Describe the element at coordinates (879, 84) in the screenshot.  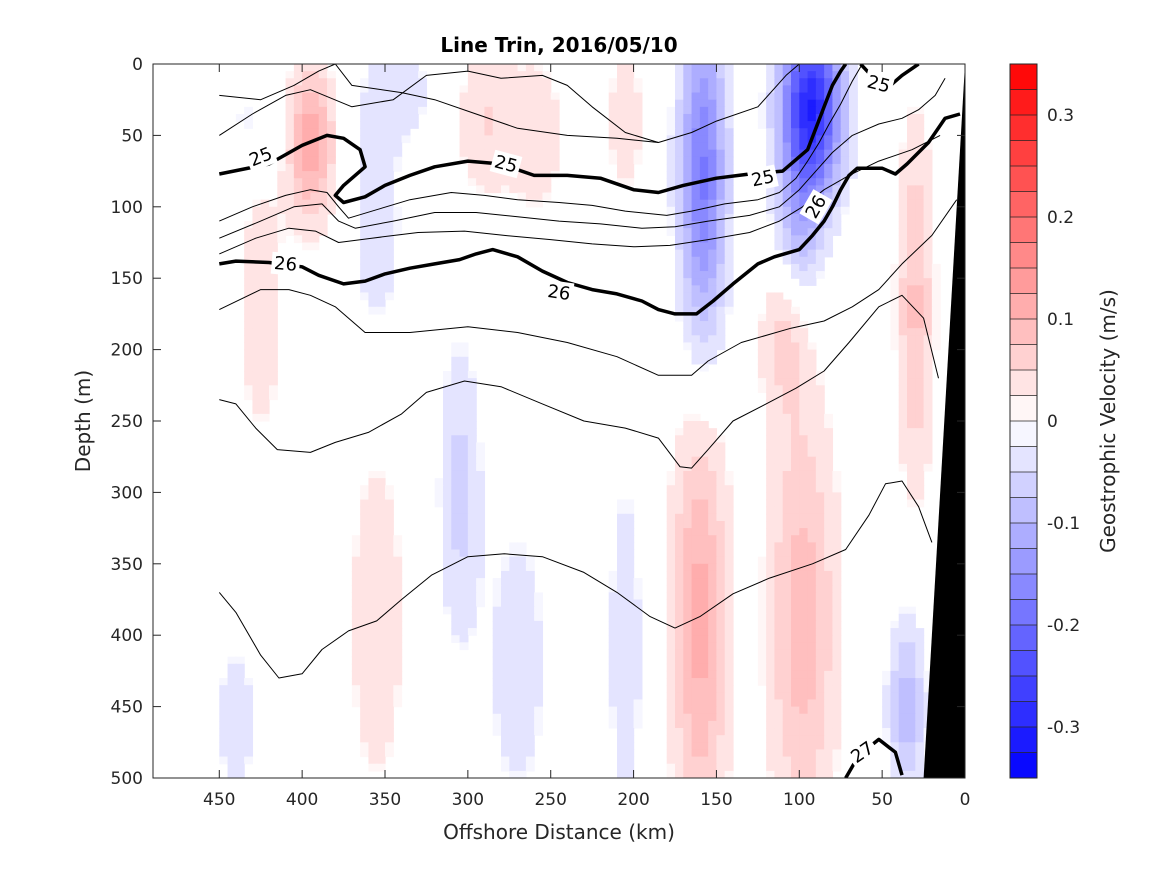
I see `contour-label-bg` at that location.